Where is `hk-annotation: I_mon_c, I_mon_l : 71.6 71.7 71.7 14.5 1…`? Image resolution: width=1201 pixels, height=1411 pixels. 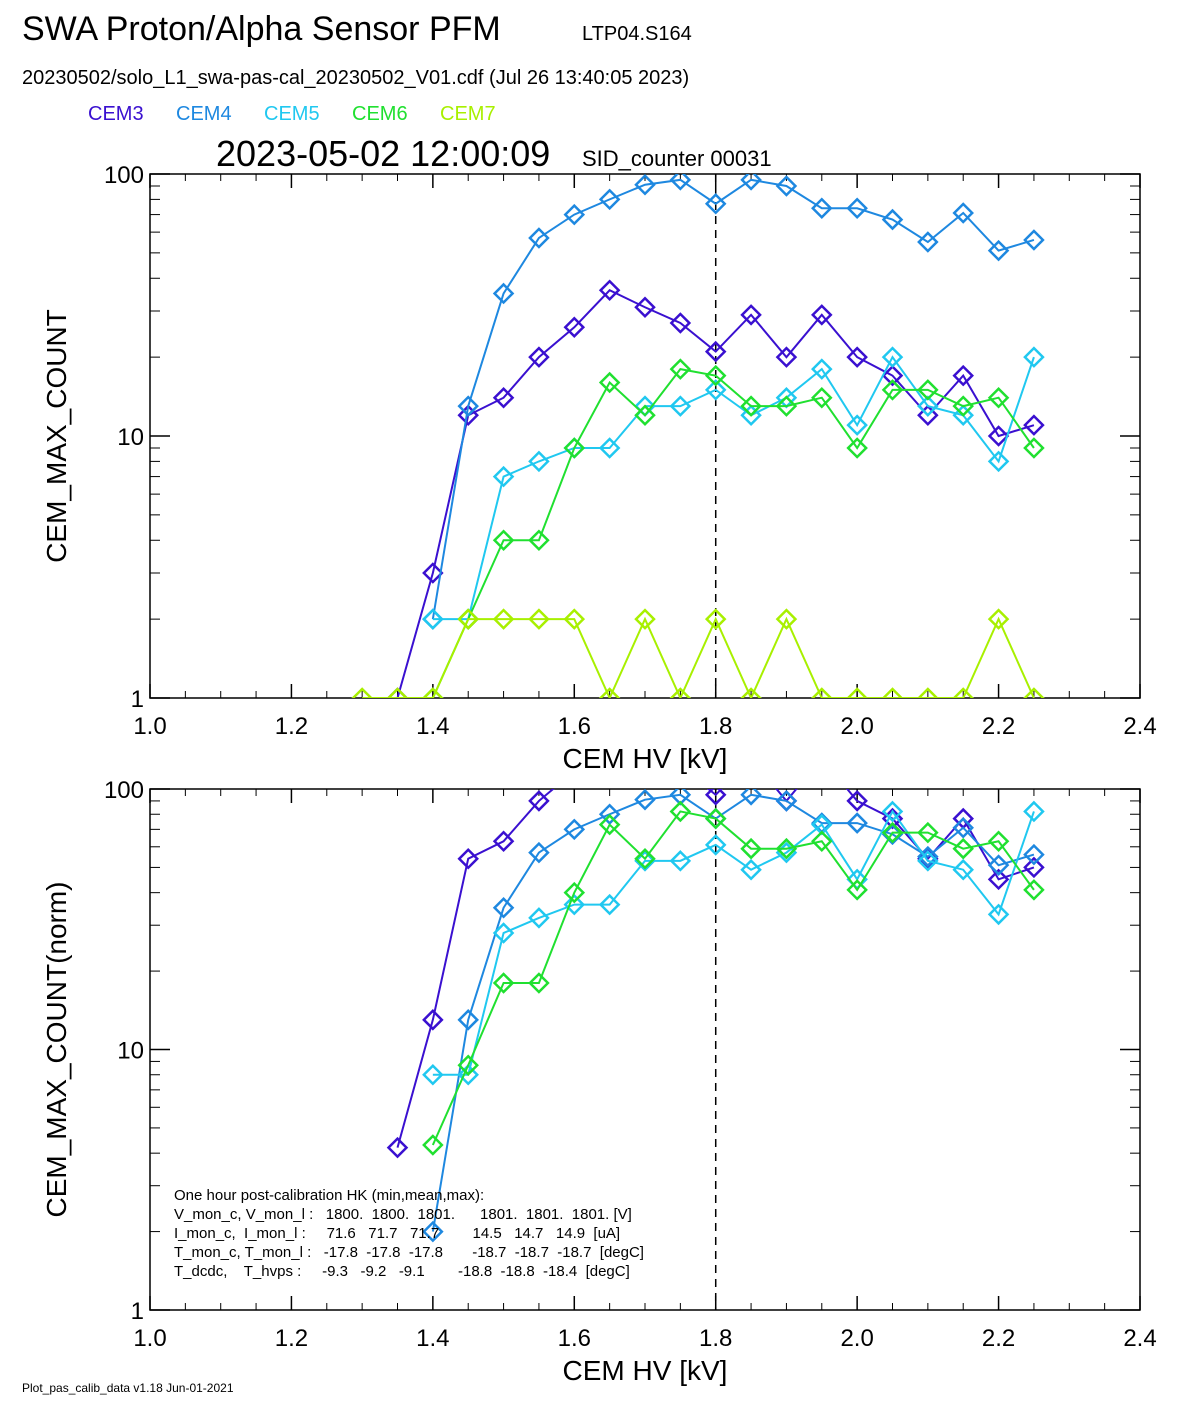 hk-annotation: I_mon_c, I_mon_l : 71.6 71.7 71.7 14.5 1… is located at coordinates (397, 1233).